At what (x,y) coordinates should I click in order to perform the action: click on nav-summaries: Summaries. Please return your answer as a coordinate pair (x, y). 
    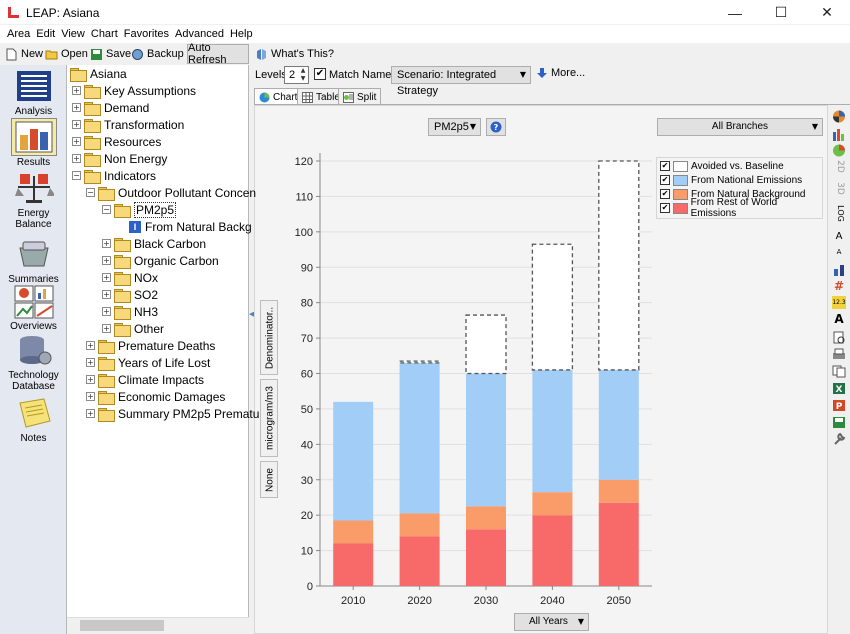
    Looking at the image, I should click on (33, 261).